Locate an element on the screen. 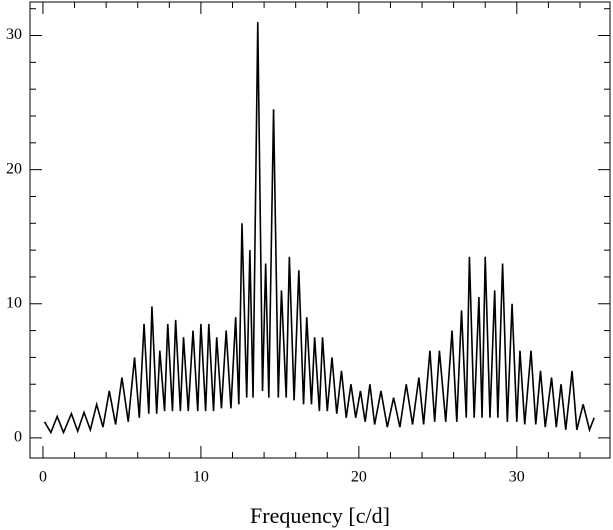 The image size is (613, 530). x-tick-label: 0 is located at coordinates (43, 477).